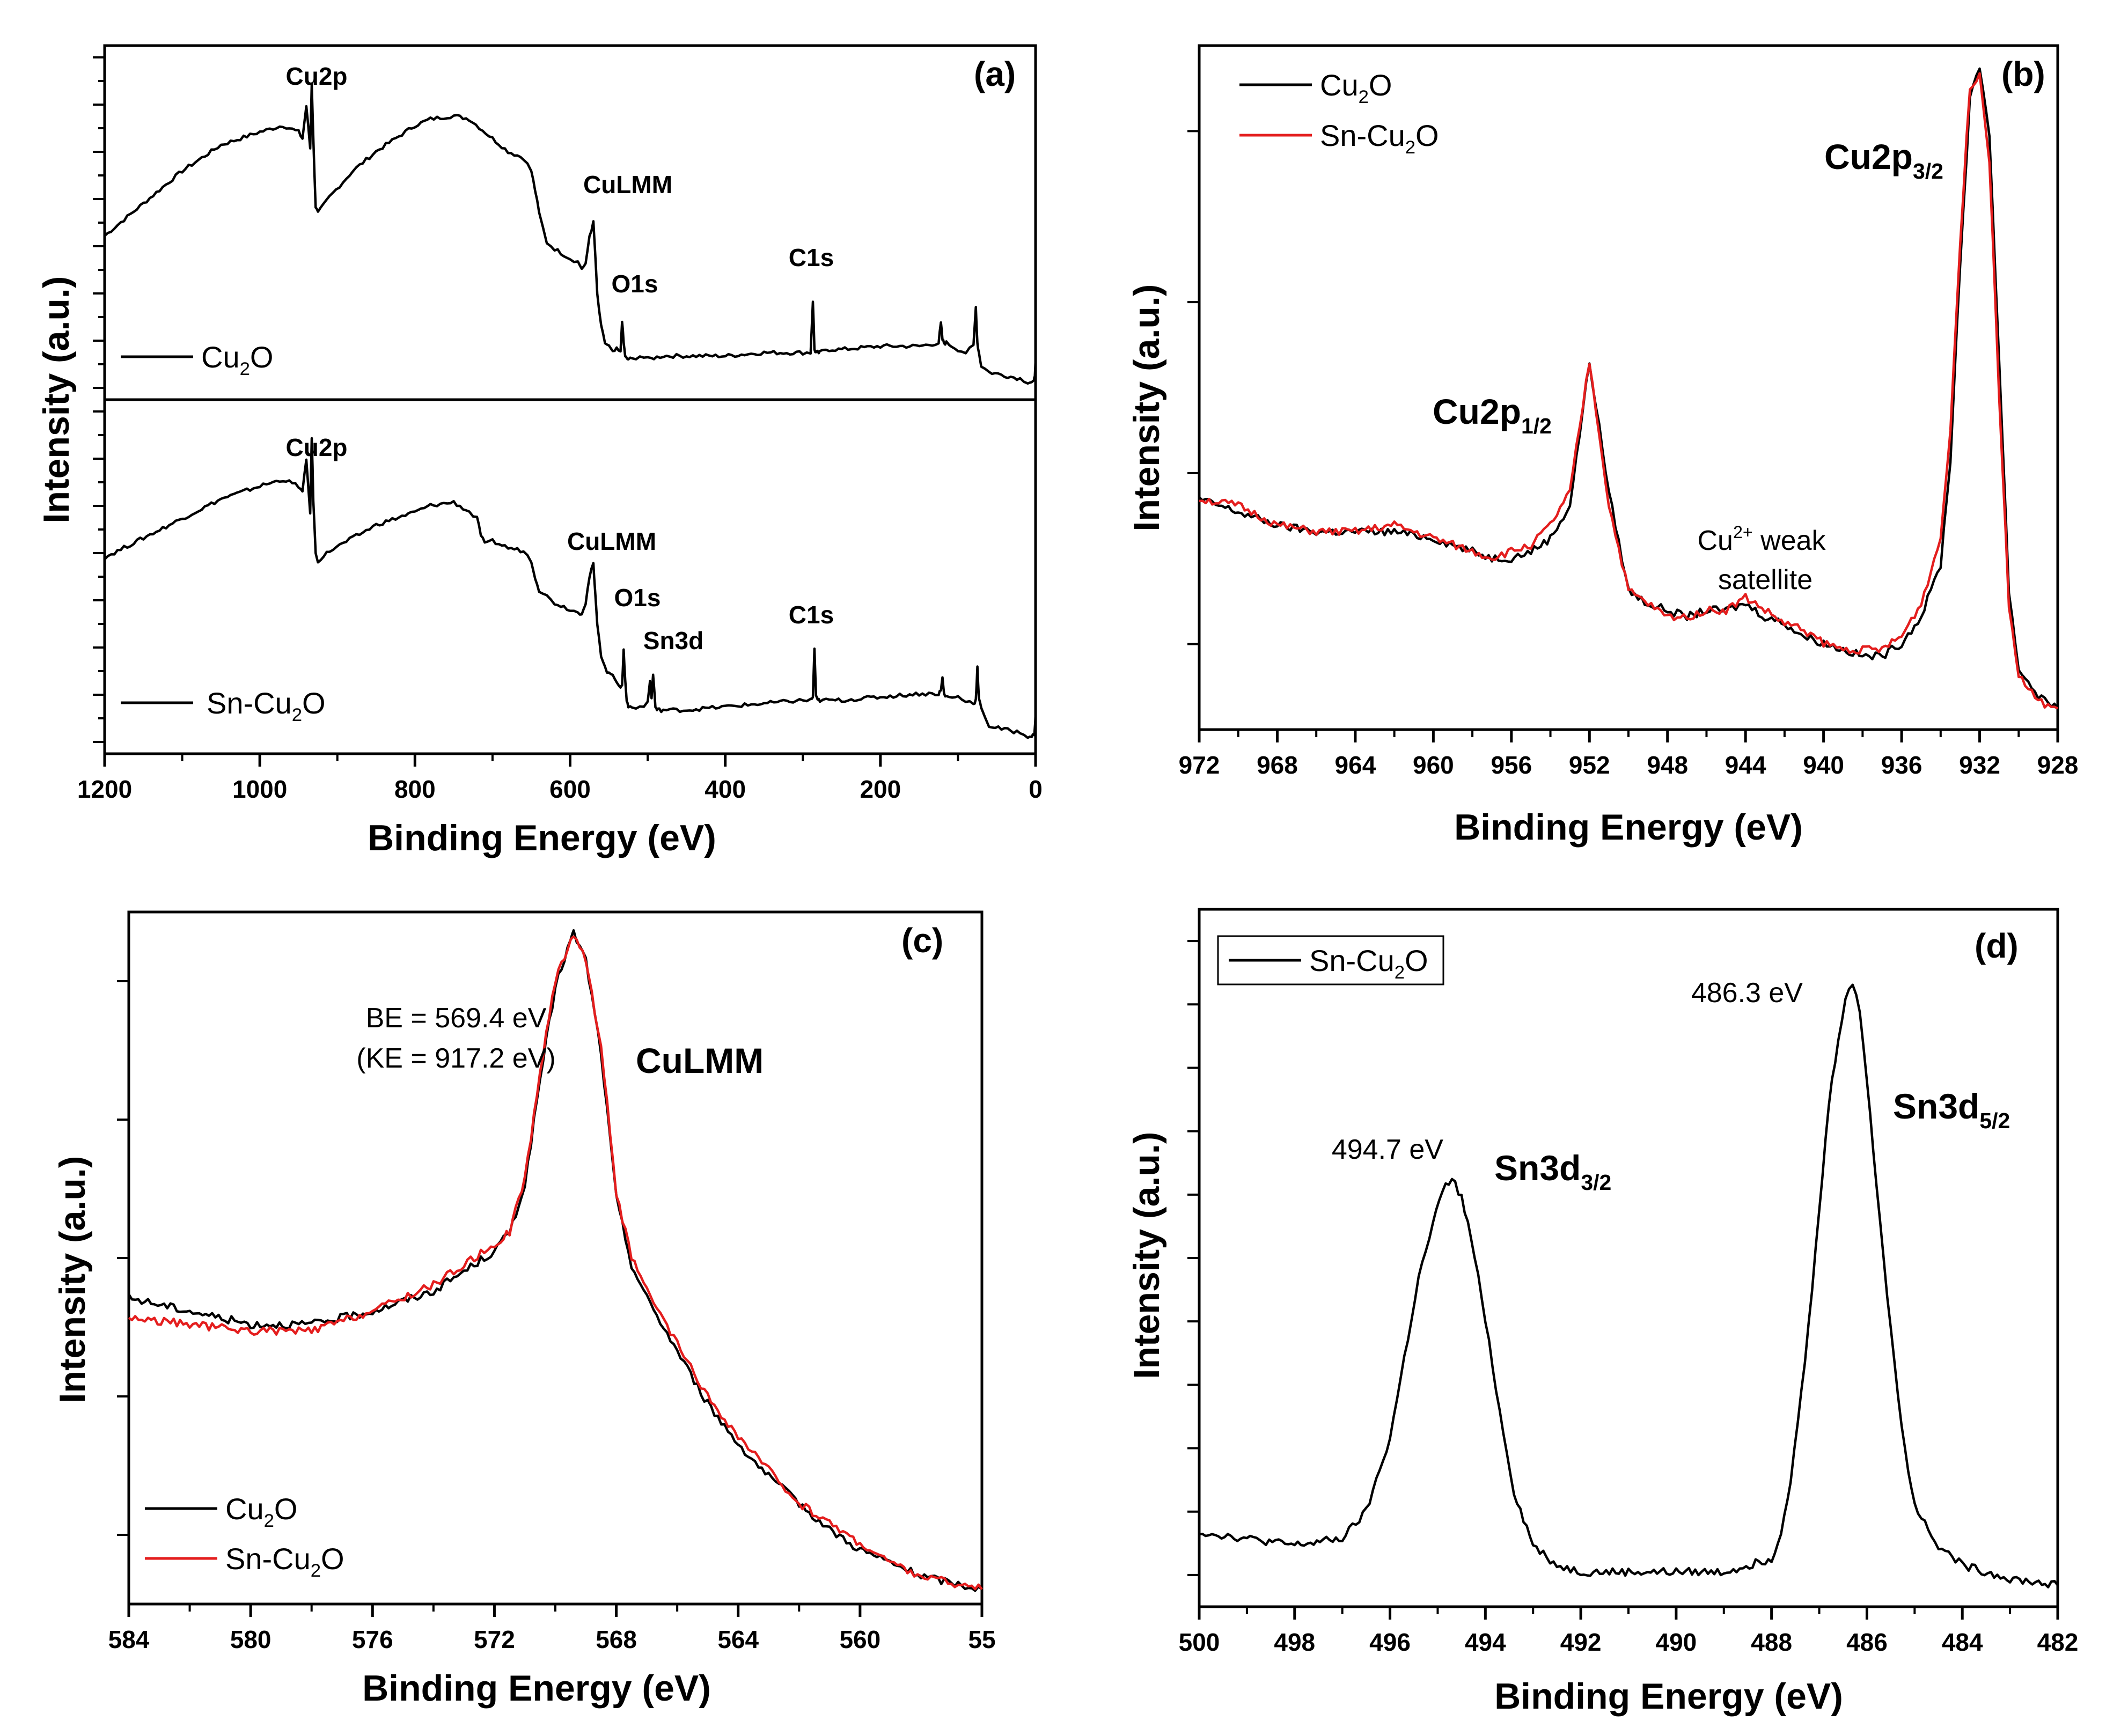 The image size is (2106, 1736). What do you see at coordinates (455, 1058) in the screenshot?
I see `panel-c-ke-label: (KE = 917.2 eV)` at bounding box center [455, 1058].